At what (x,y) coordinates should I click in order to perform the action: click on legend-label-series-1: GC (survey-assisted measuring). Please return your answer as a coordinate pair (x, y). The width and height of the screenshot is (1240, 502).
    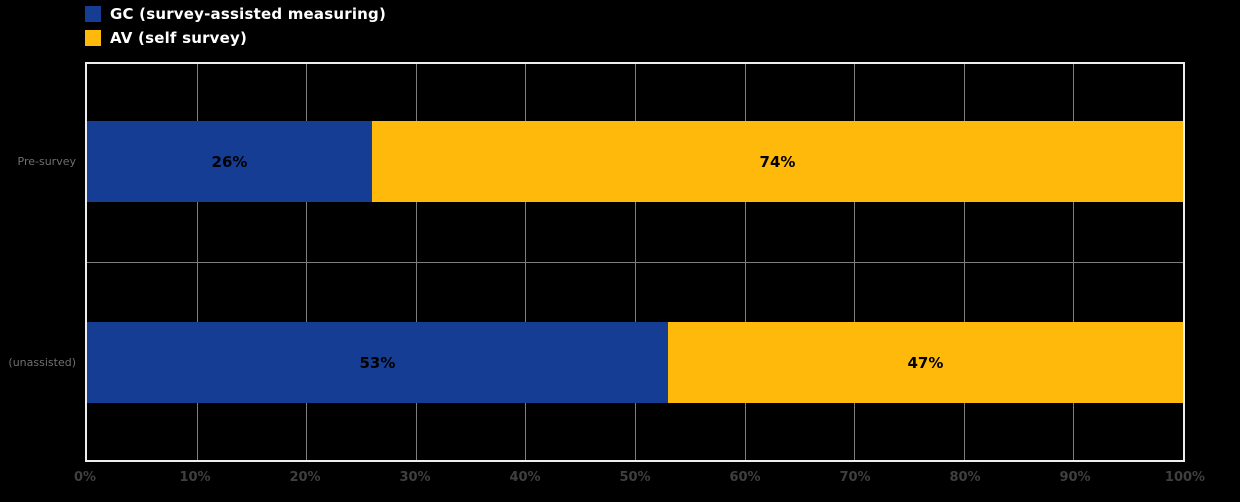
    Looking at the image, I should click on (248, 14).